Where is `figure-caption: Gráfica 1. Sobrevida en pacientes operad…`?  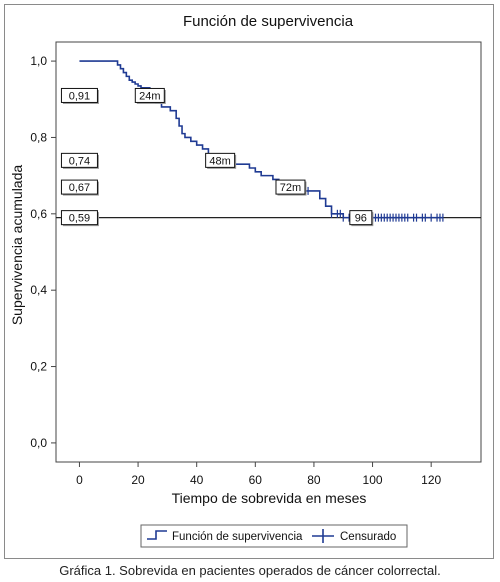
figure-caption: Gráfica 1. Sobrevida en pacientes operad… is located at coordinates (250, 570).